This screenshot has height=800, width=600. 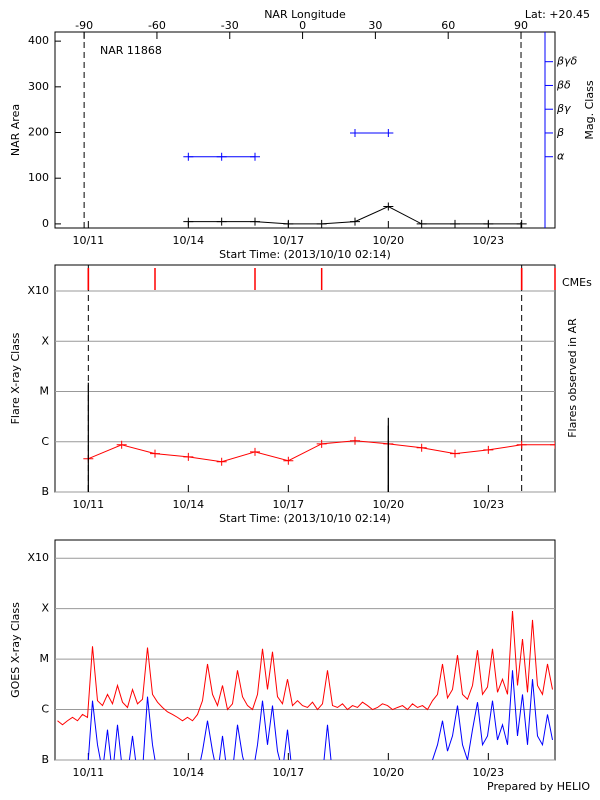 What do you see at coordinates (560, 132) in the screenshot?
I see `y2-tick-label: β` at bounding box center [560, 132].